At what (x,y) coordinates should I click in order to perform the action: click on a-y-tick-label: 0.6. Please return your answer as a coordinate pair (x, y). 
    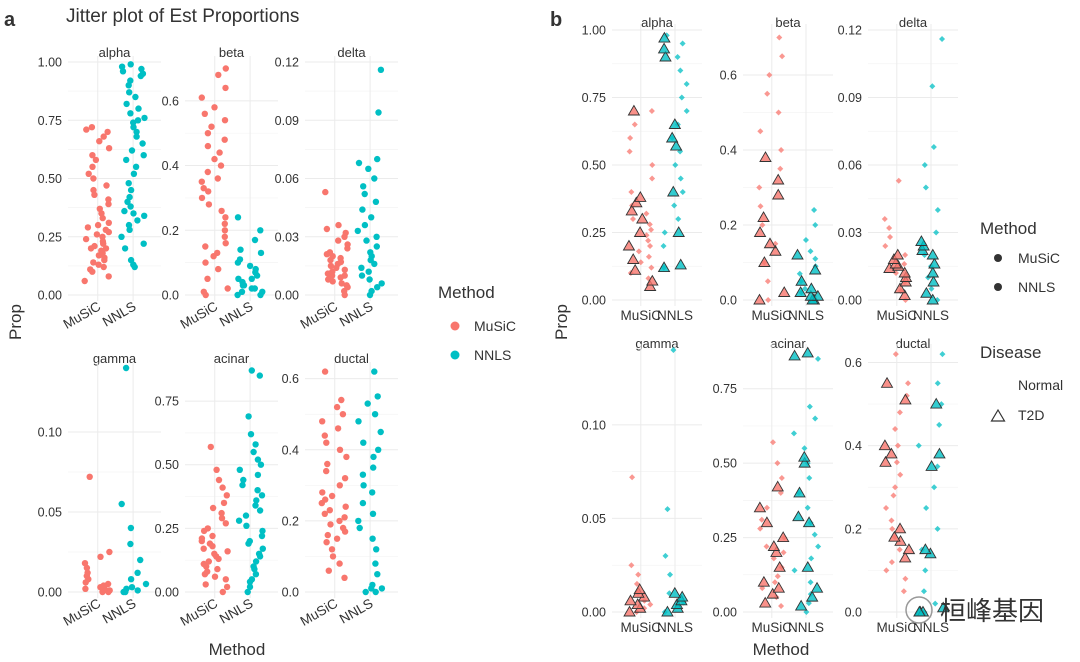
    Looking at the image, I should click on (290, 379).